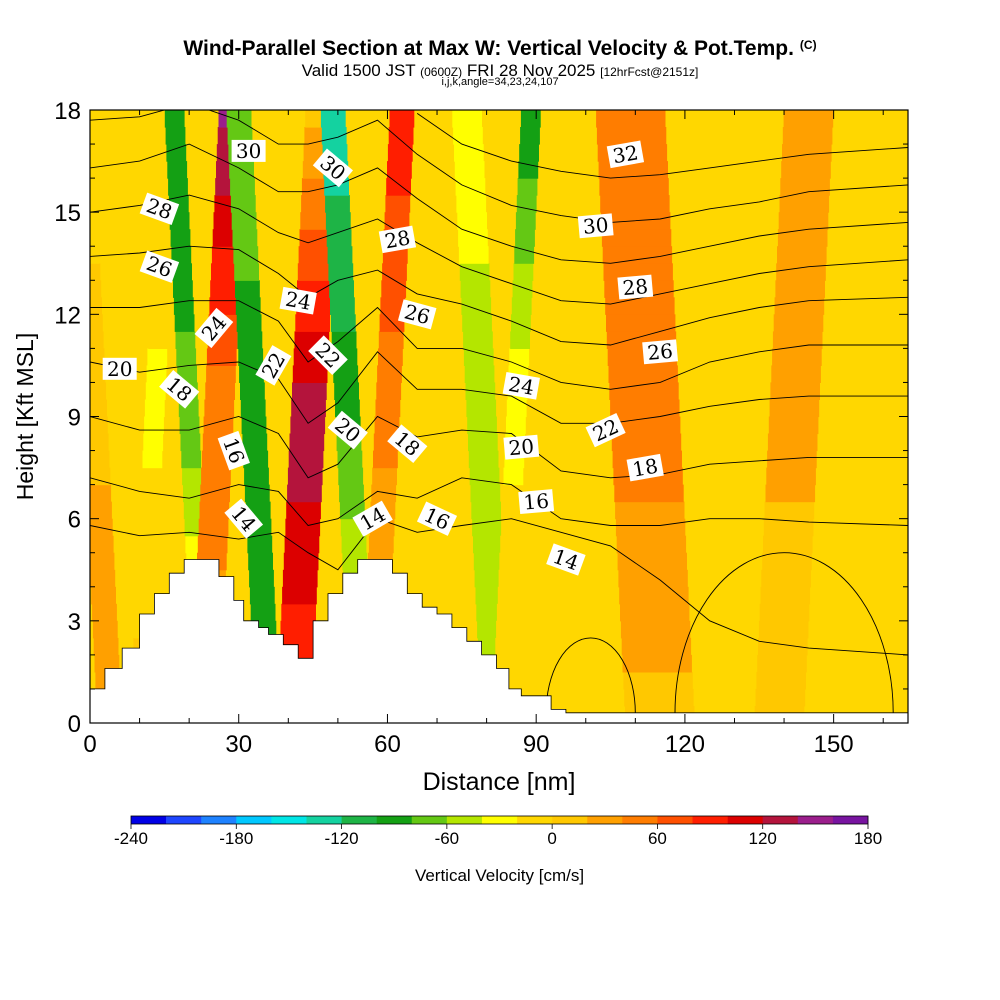 The height and width of the screenshot is (1000, 1000). I want to click on colorbar-label: Vertical Velocity [cm/s], so click(499, 875).